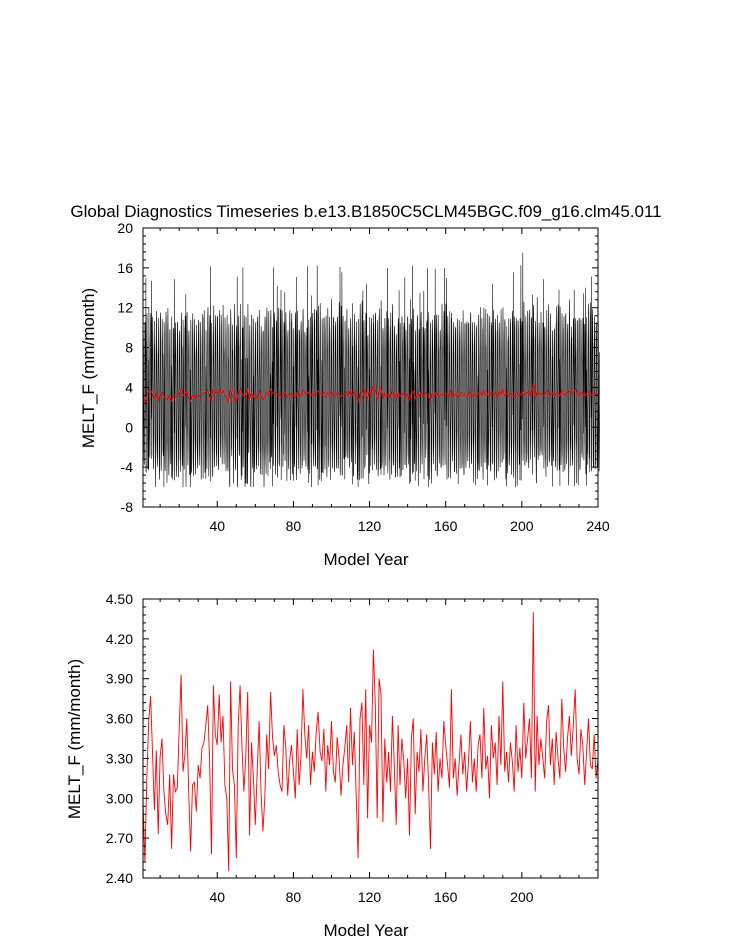 Image resolution: width=733 pixels, height=945 pixels. Describe the element at coordinates (365, 559) in the screenshot. I see `top-x-axis-label: Model Year` at that location.